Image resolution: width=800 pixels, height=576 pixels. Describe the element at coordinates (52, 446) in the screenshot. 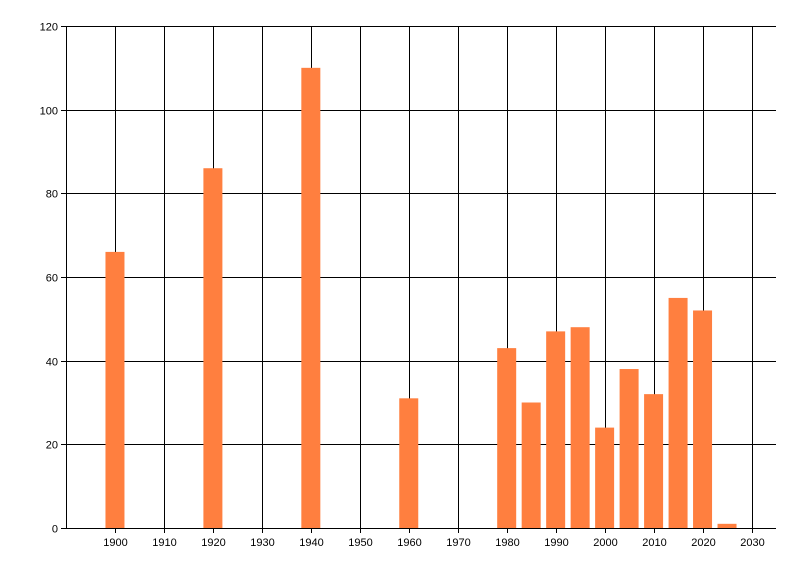

I see `y-tick-label: 20` at that location.